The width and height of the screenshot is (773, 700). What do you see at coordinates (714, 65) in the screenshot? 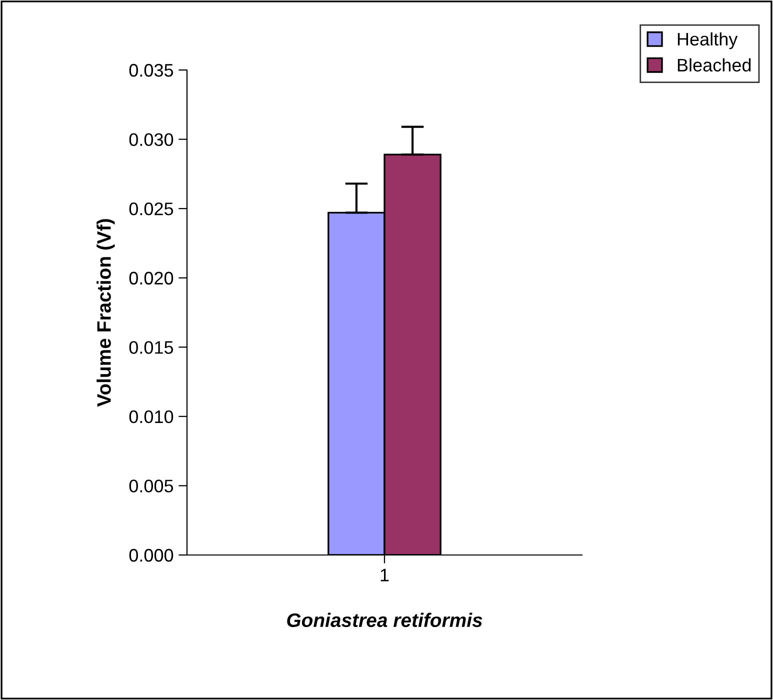
I see `legend-label: Bleached` at bounding box center [714, 65].